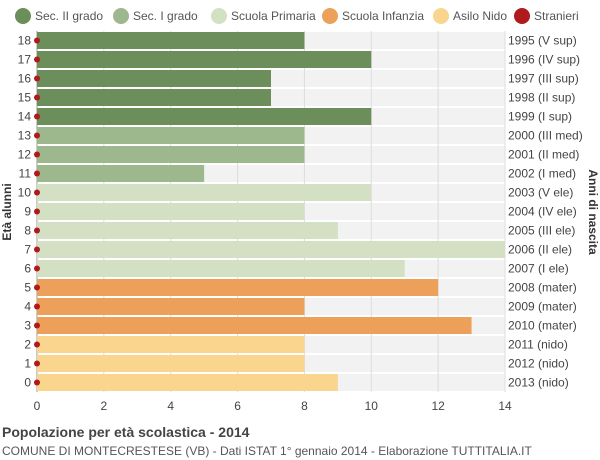 The height and width of the screenshot is (460, 600). I want to click on age-label: 0, so click(27, 383).